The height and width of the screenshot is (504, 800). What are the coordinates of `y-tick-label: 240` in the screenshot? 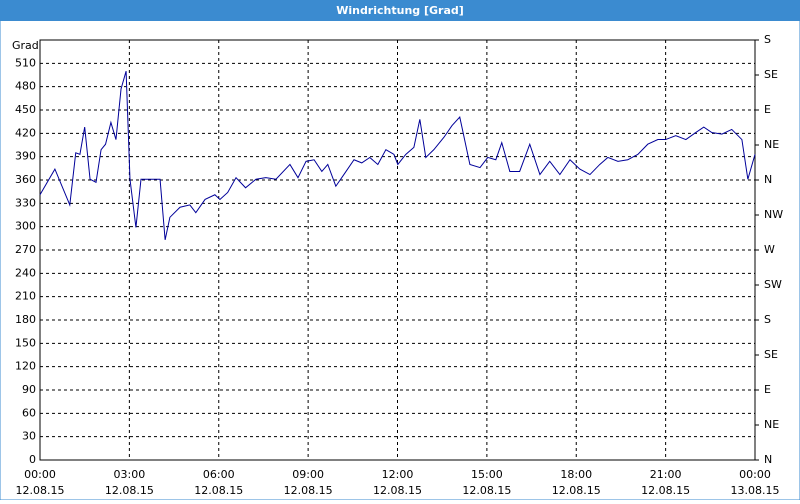 It's located at (25, 272).